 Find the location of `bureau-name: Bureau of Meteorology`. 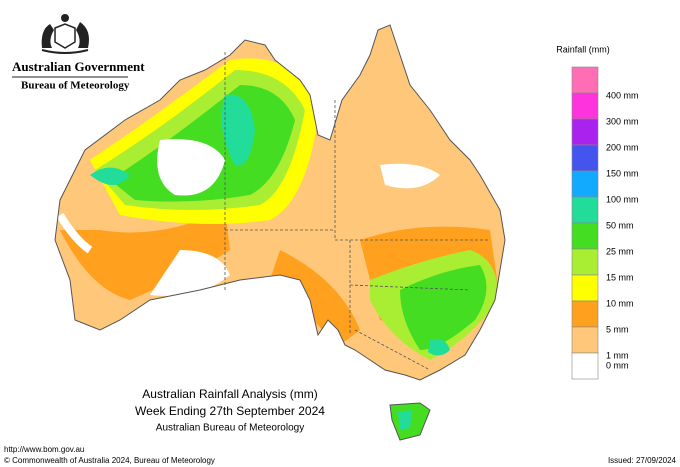

bureau-name: Bureau of Meteorology is located at coordinates (75, 86).